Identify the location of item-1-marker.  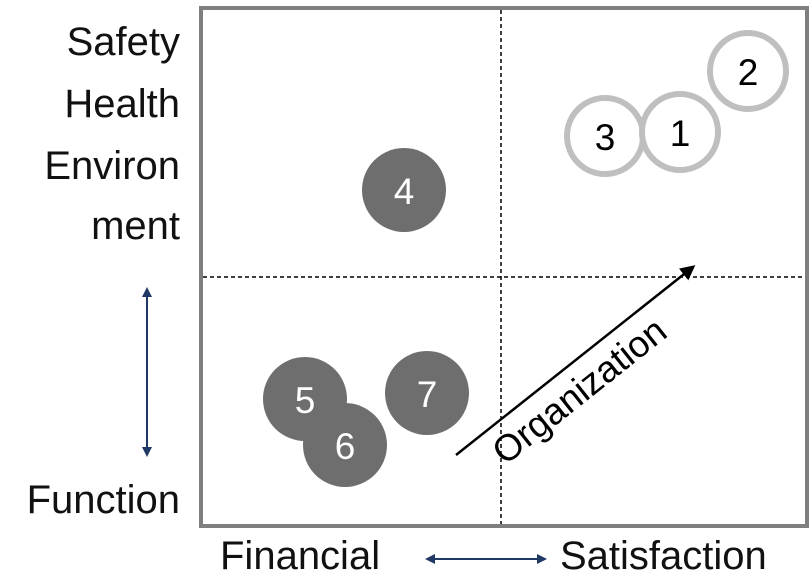
(680, 132).